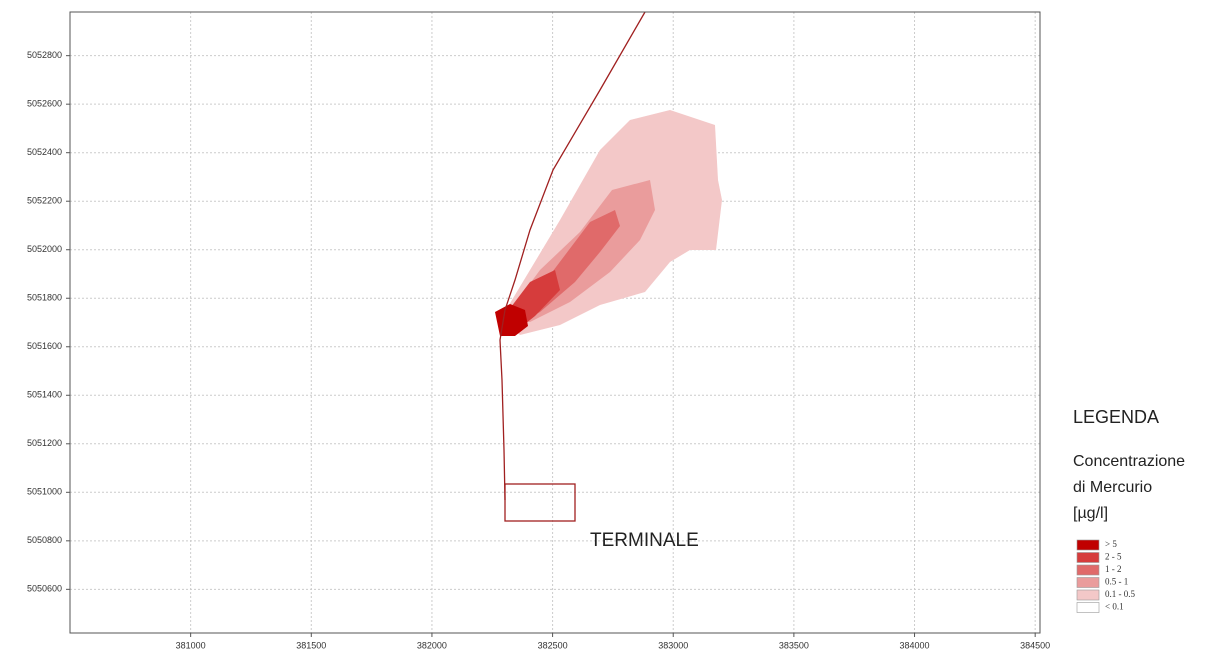 The width and height of the screenshot is (1227, 657). What do you see at coordinates (1114, 607) in the screenshot?
I see `legend-label: < 0.1` at bounding box center [1114, 607].